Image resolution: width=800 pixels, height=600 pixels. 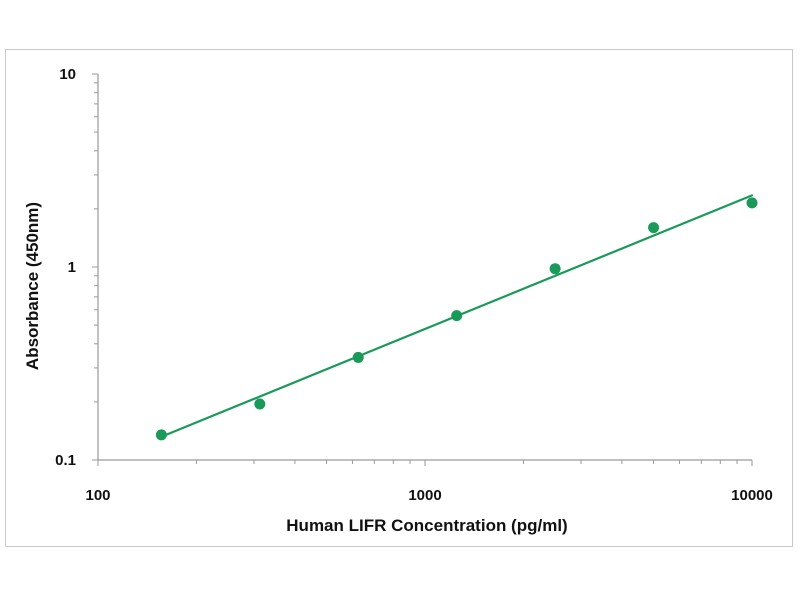 What do you see at coordinates (426, 525) in the screenshot?
I see `x-axis-title: Human LIFR Concentration (pg/ml)` at bounding box center [426, 525].